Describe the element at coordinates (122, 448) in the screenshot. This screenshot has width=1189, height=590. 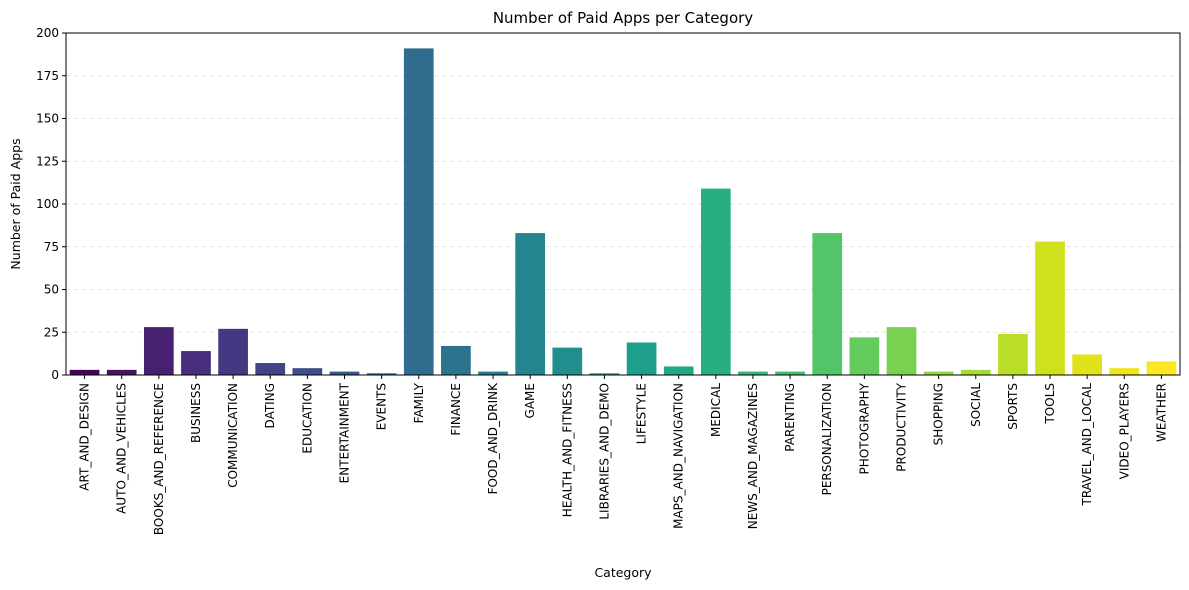
I see `x-tick-label: AUTO_AND_VEHICLES` at that location.